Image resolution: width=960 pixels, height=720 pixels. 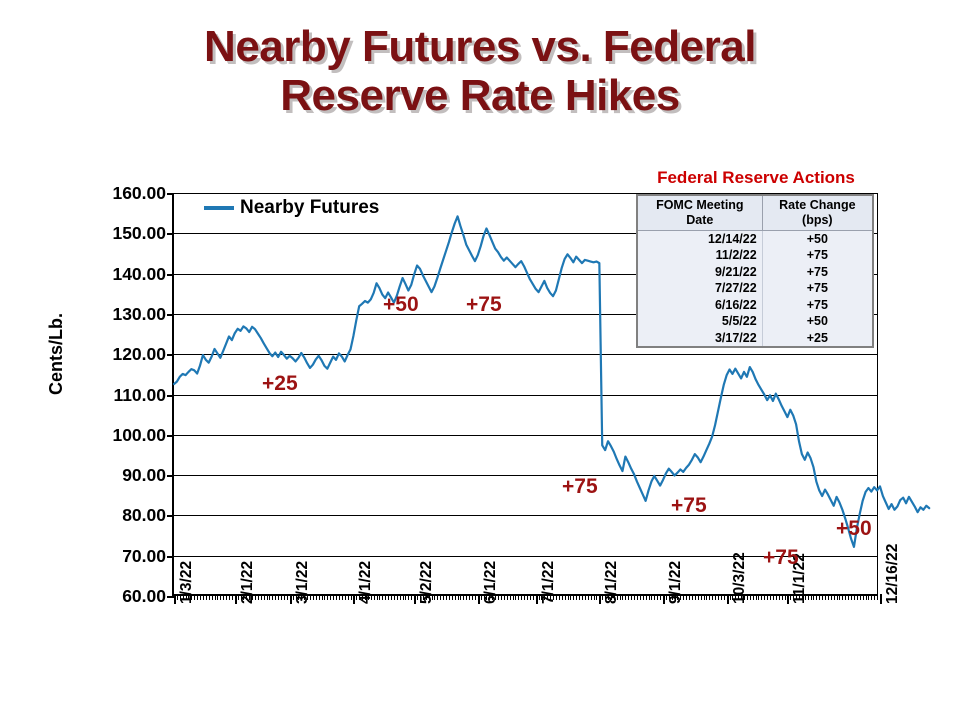 What do you see at coordinates (139, 193) in the screenshot?
I see `y-axis-label: 160.00` at bounding box center [139, 193].